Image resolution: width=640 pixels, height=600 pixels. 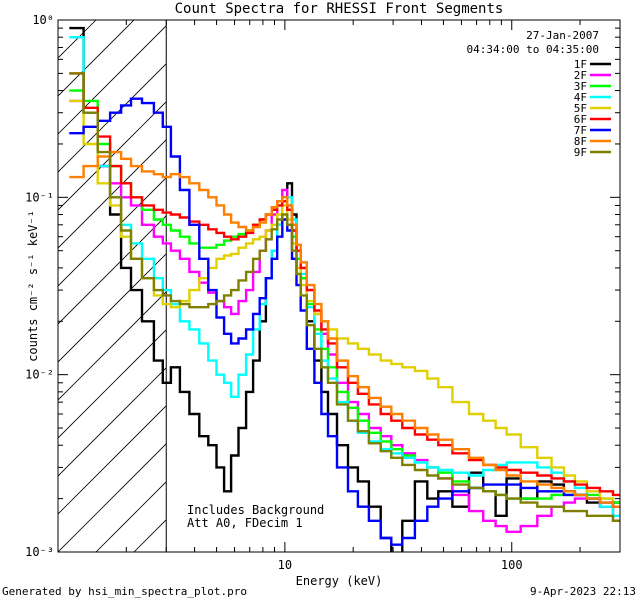 What do you see at coordinates (580, 152) in the screenshot?
I see `legend-label: 9F` at bounding box center [580, 152].